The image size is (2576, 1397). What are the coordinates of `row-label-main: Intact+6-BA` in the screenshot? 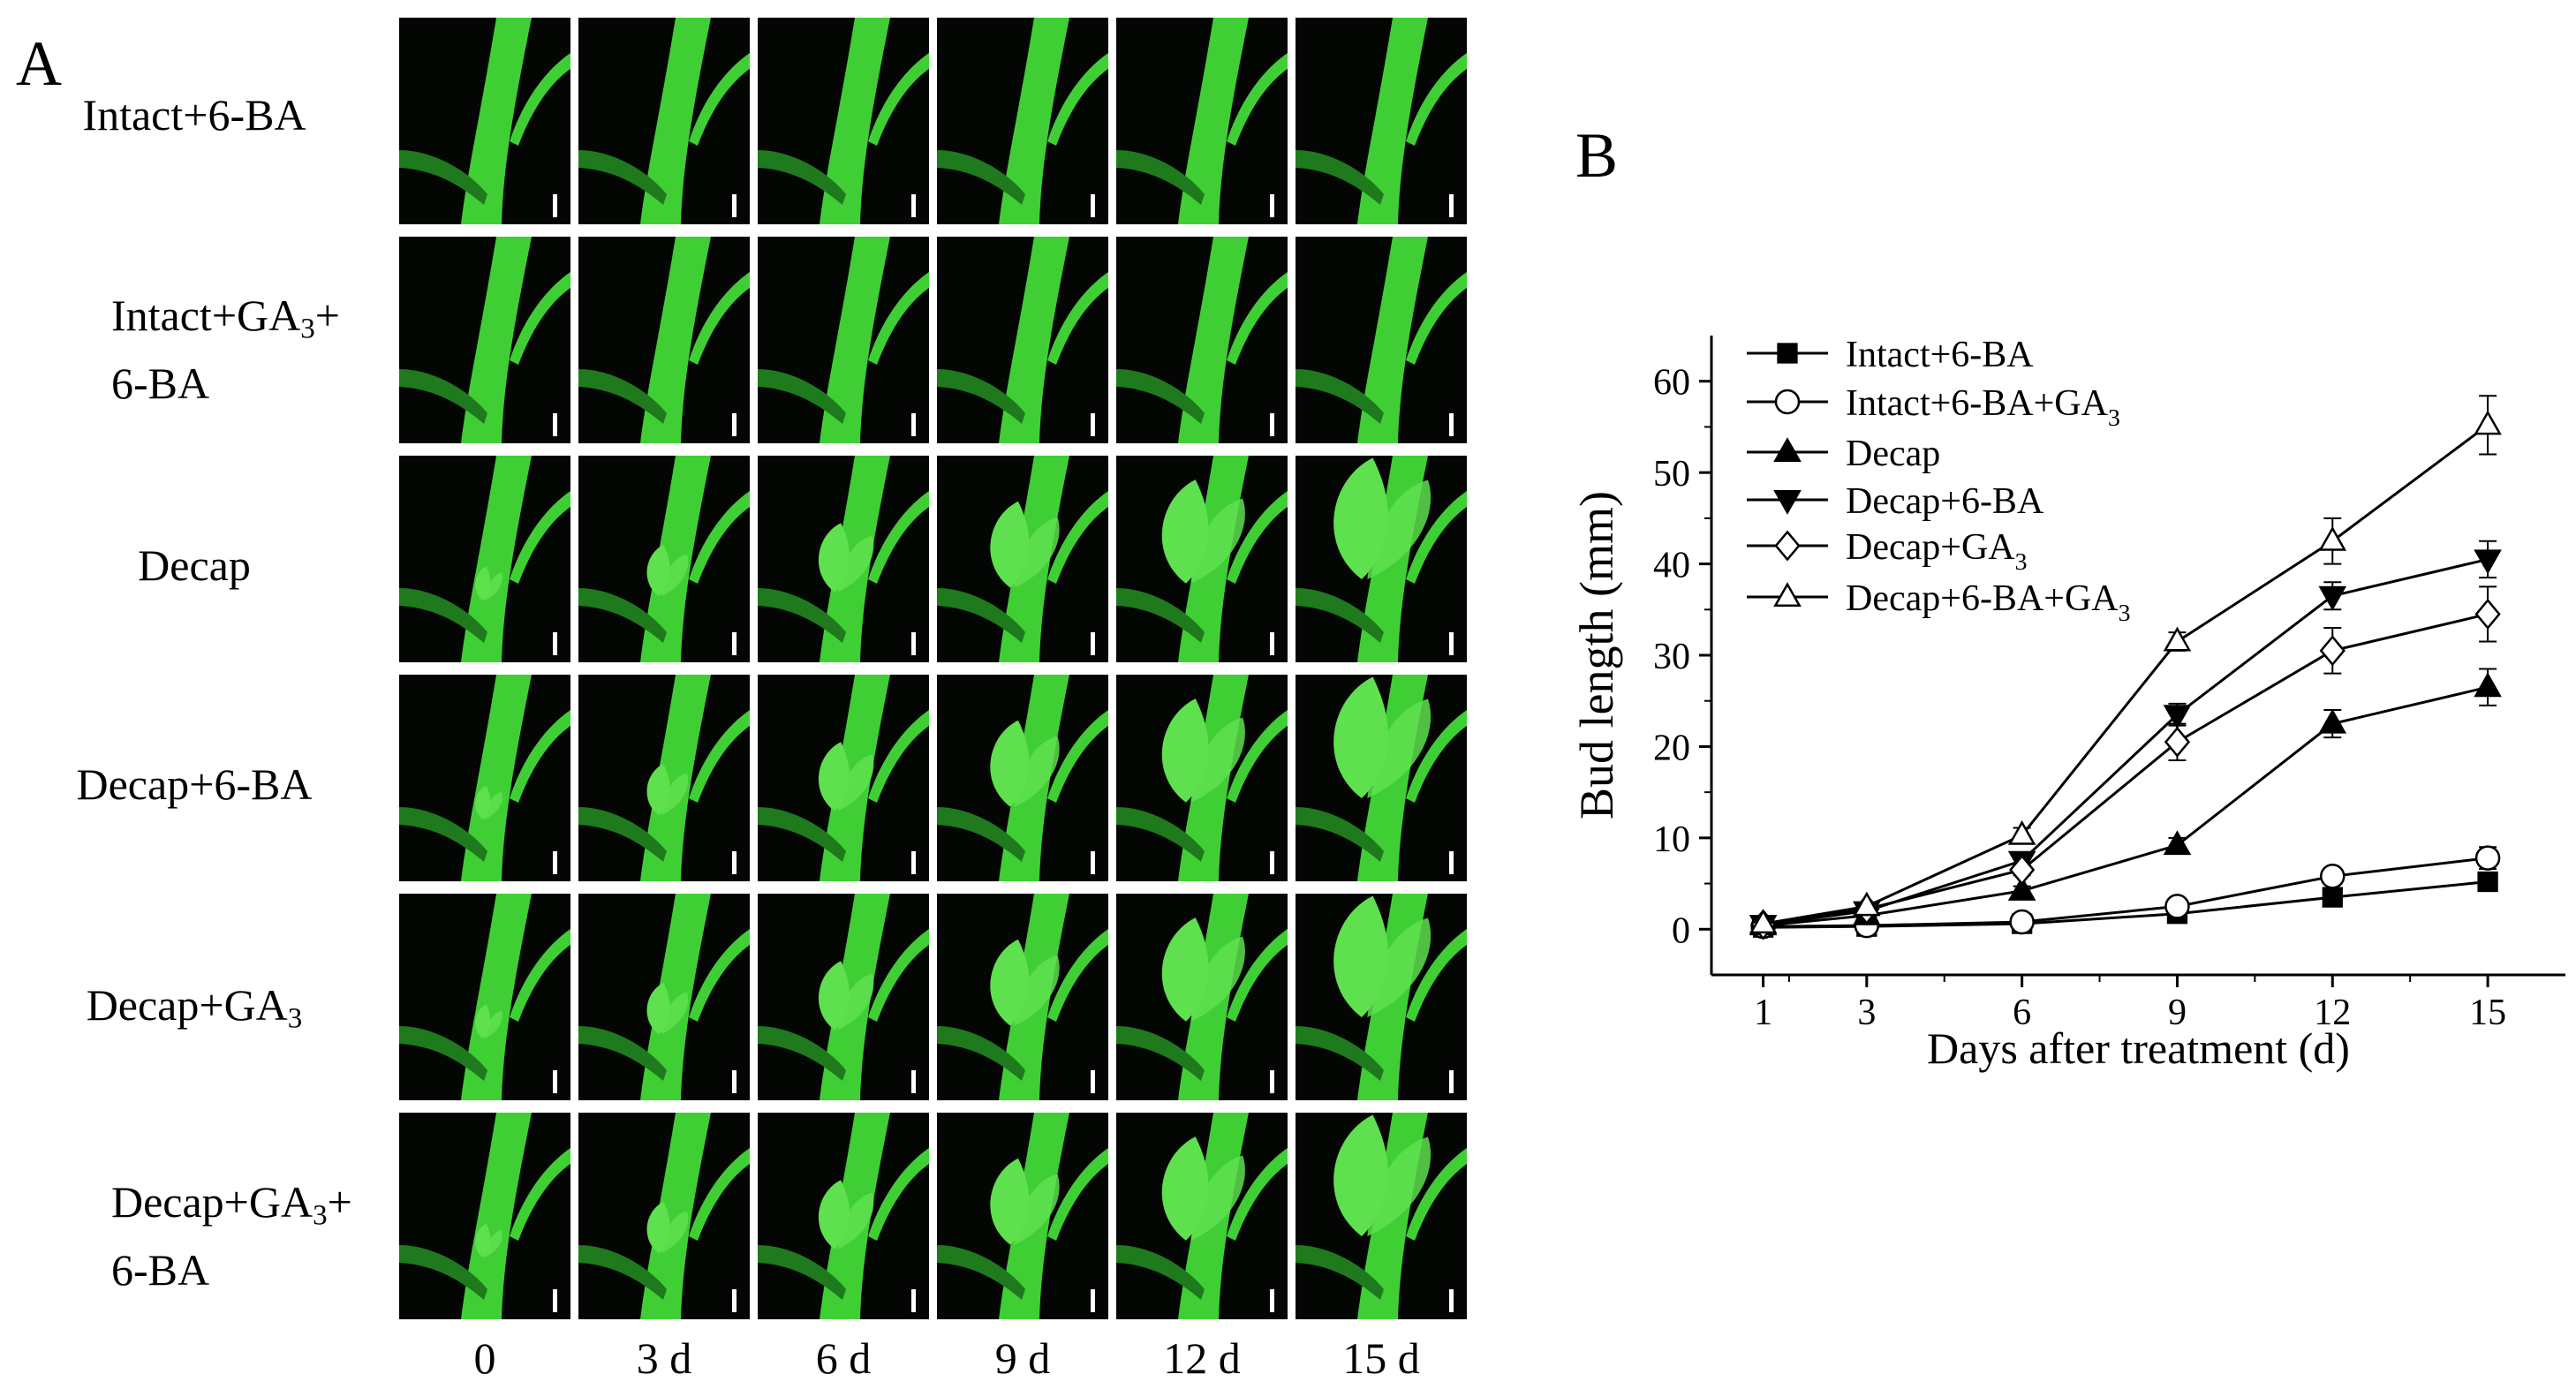 It's located at (194, 115).